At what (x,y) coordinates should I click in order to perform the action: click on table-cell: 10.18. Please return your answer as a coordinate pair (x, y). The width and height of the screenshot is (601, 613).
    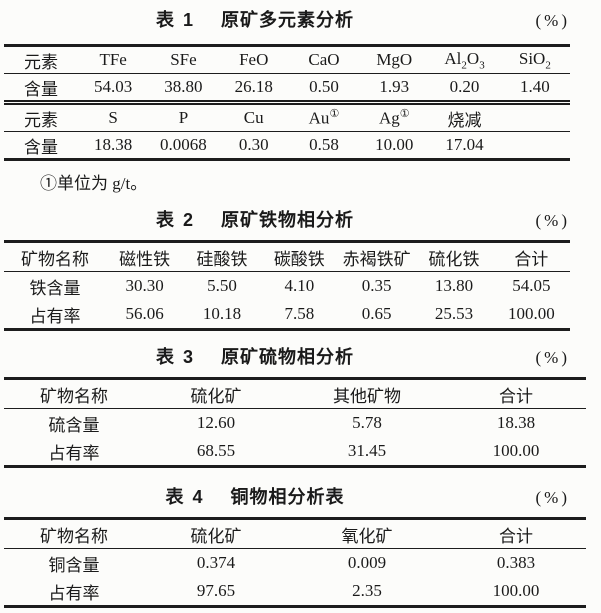
    Looking at the image, I should click on (222, 315).